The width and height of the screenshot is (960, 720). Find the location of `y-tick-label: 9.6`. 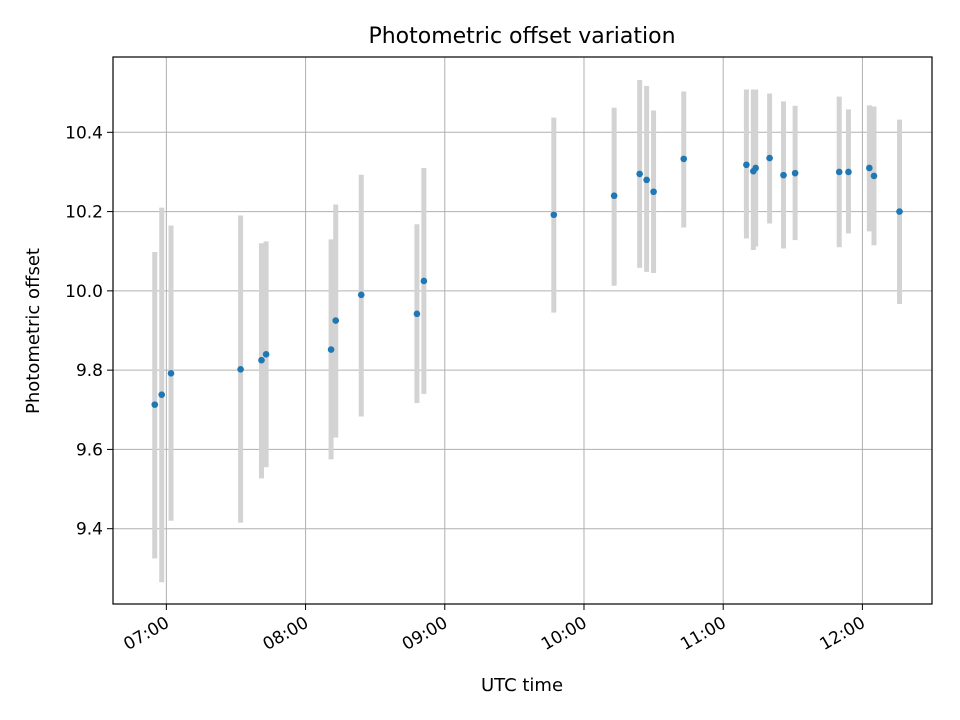

y-tick-label: 9.6 is located at coordinates (89, 450).